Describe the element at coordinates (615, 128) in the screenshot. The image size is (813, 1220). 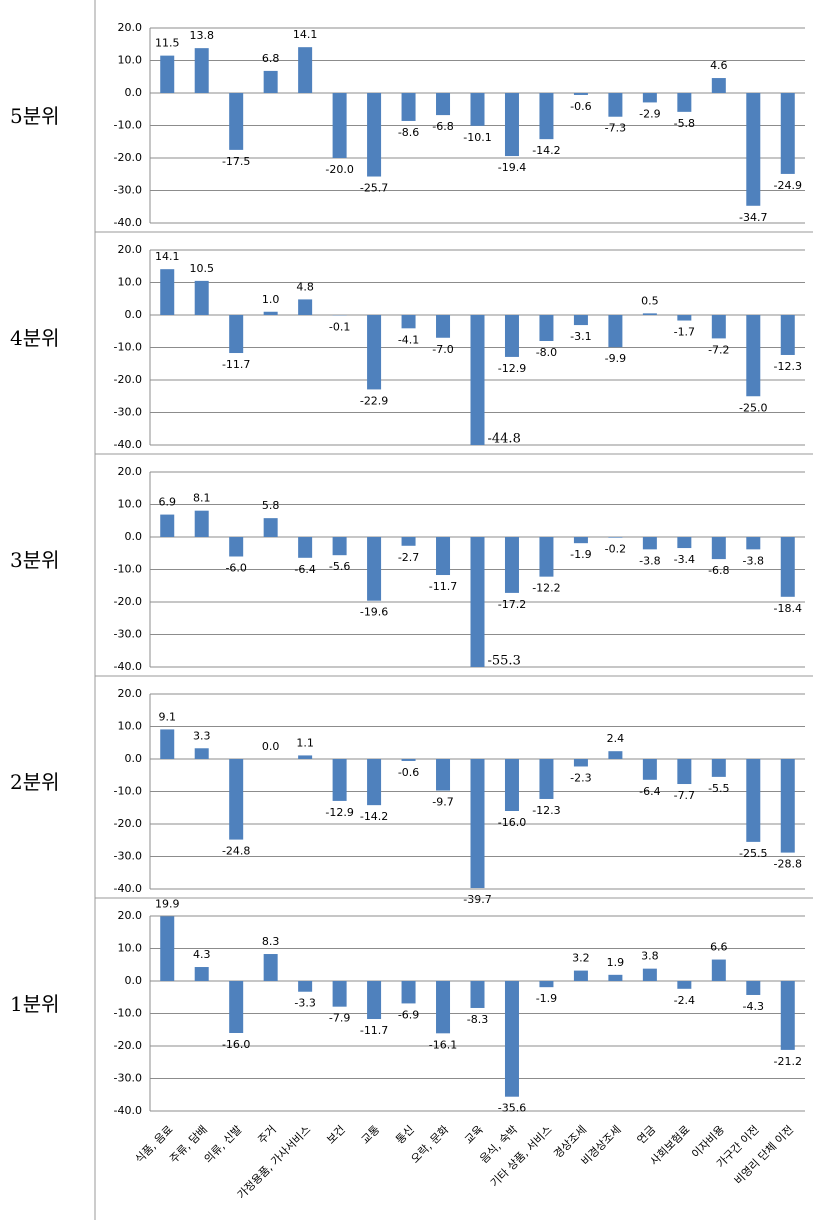
I see `value-label: -7.3` at that location.